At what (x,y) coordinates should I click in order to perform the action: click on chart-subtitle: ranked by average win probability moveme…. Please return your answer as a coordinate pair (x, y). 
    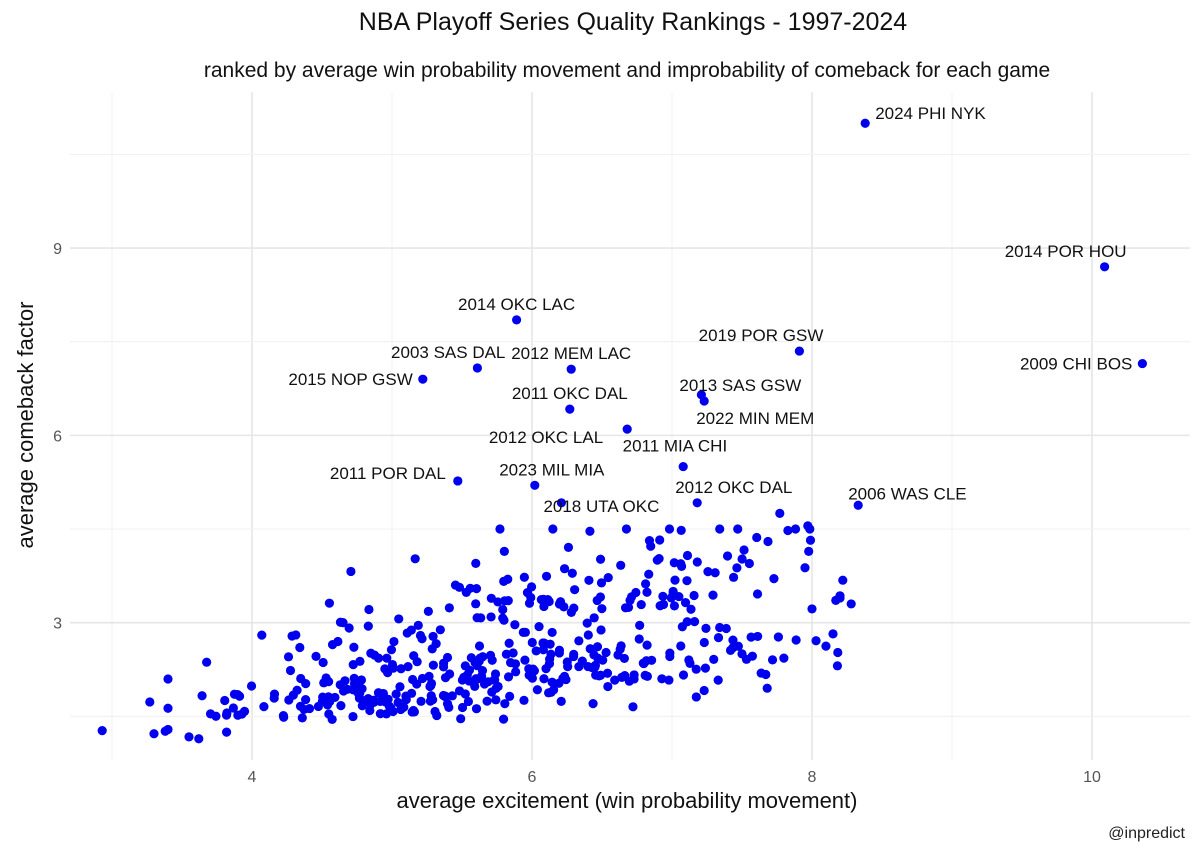
    Looking at the image, I should click on (627, 70).